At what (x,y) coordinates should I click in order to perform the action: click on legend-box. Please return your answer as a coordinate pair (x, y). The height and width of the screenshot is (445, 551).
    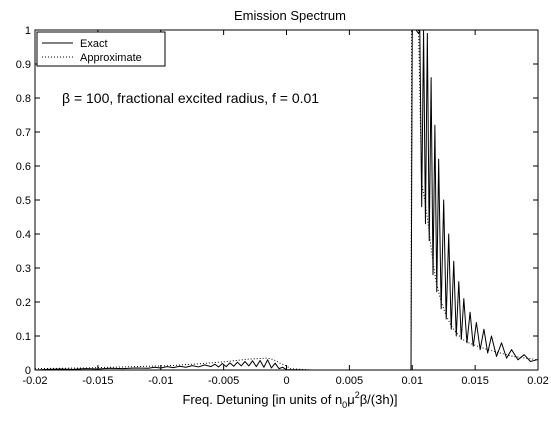
    Looking at the image, I should click on (101, 49).